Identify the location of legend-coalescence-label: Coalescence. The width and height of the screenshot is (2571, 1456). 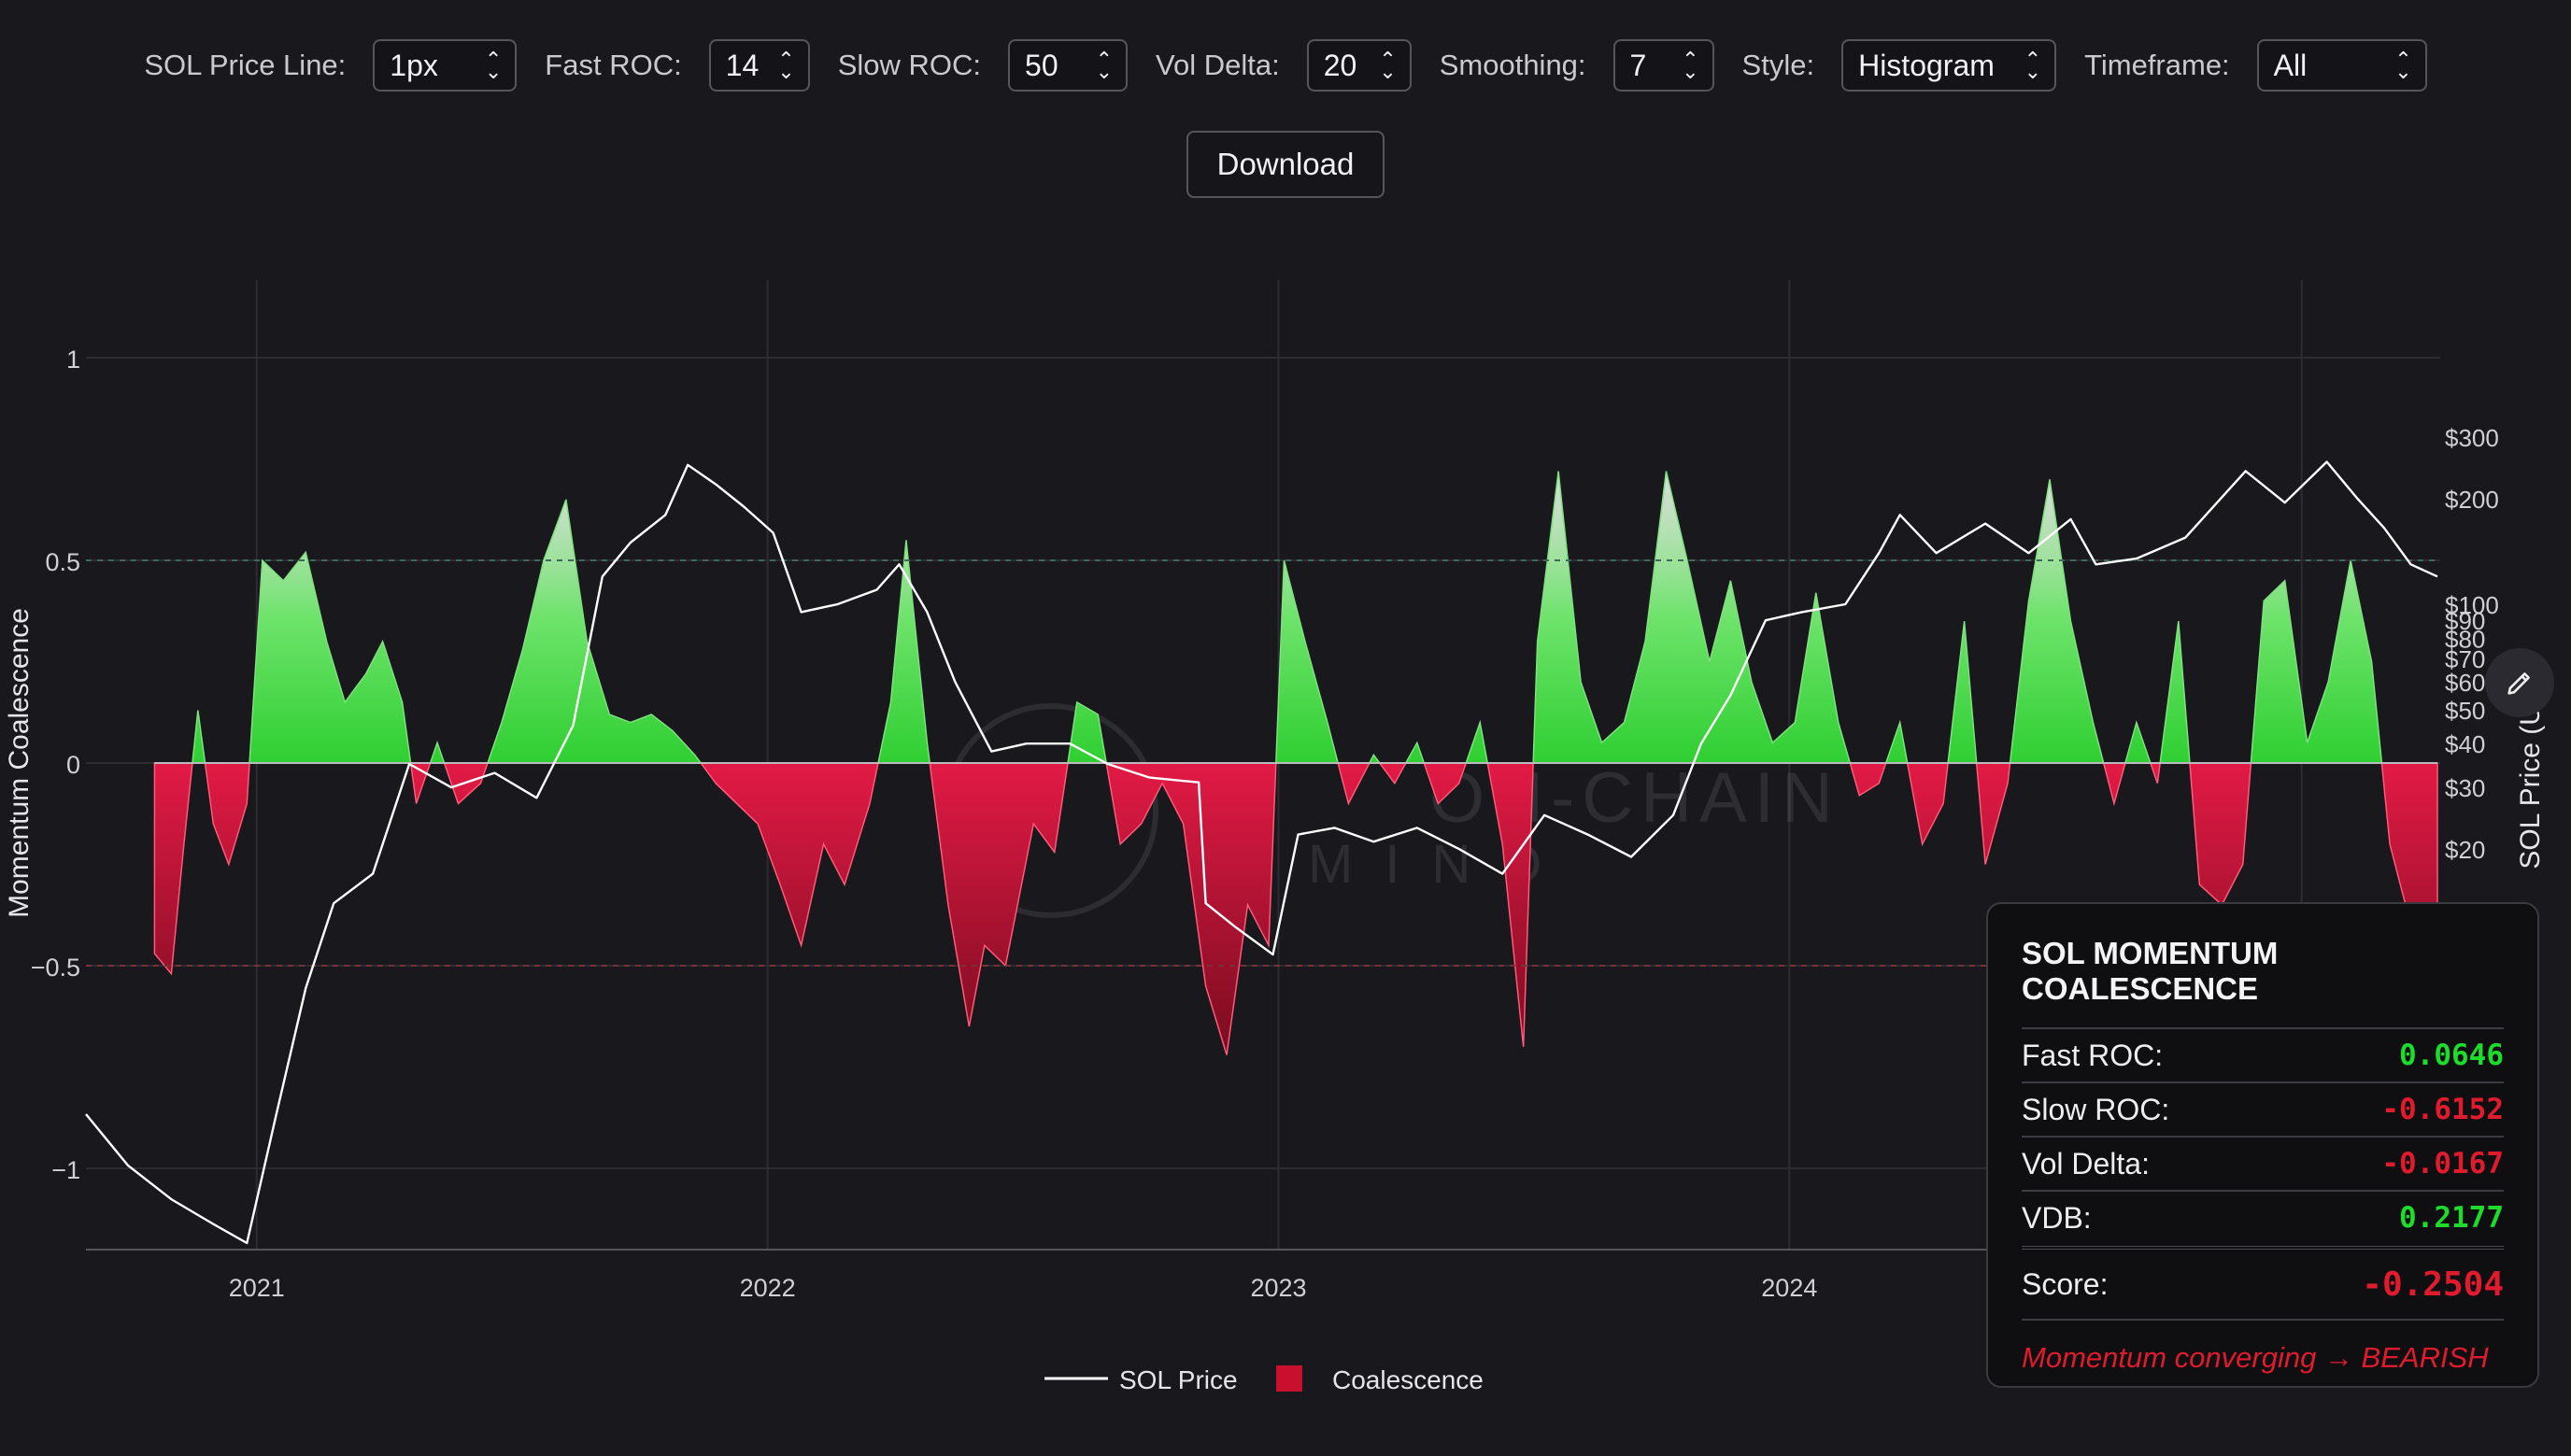
(1408, 1379).